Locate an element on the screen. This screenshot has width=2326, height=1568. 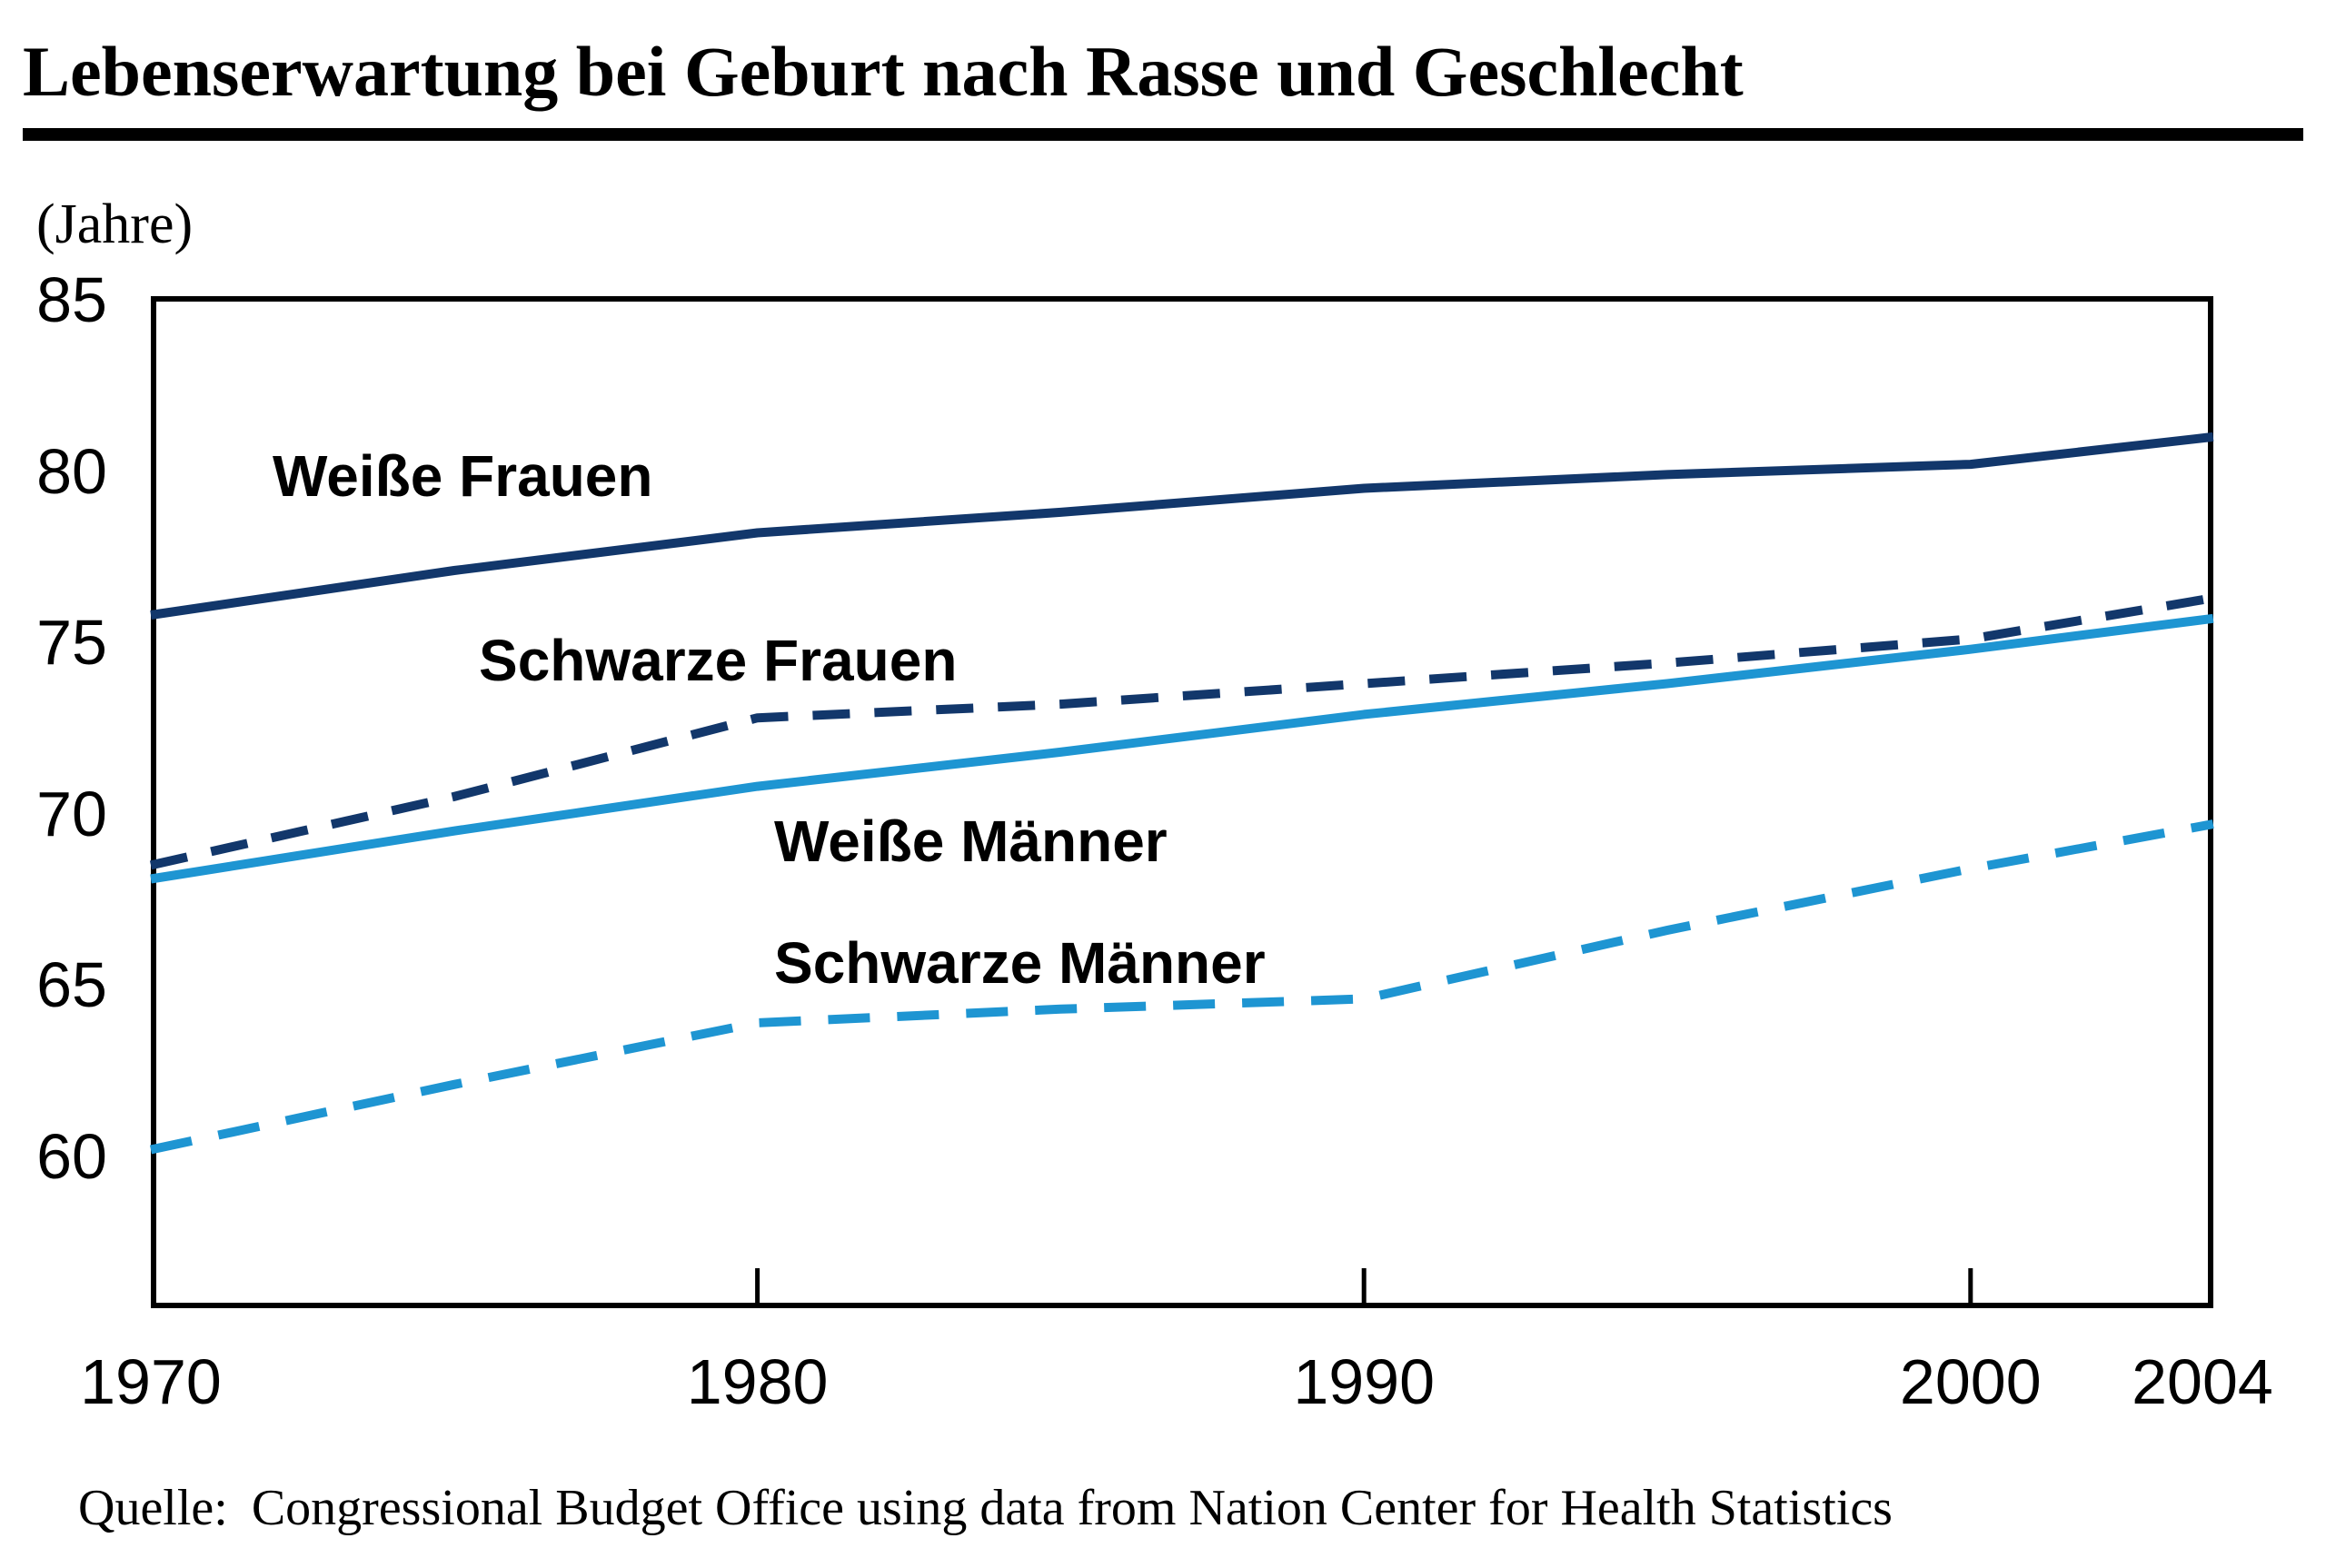
series-label-schwarze-frauen: Schwarze Frauen is located at coordinates (718, 660).